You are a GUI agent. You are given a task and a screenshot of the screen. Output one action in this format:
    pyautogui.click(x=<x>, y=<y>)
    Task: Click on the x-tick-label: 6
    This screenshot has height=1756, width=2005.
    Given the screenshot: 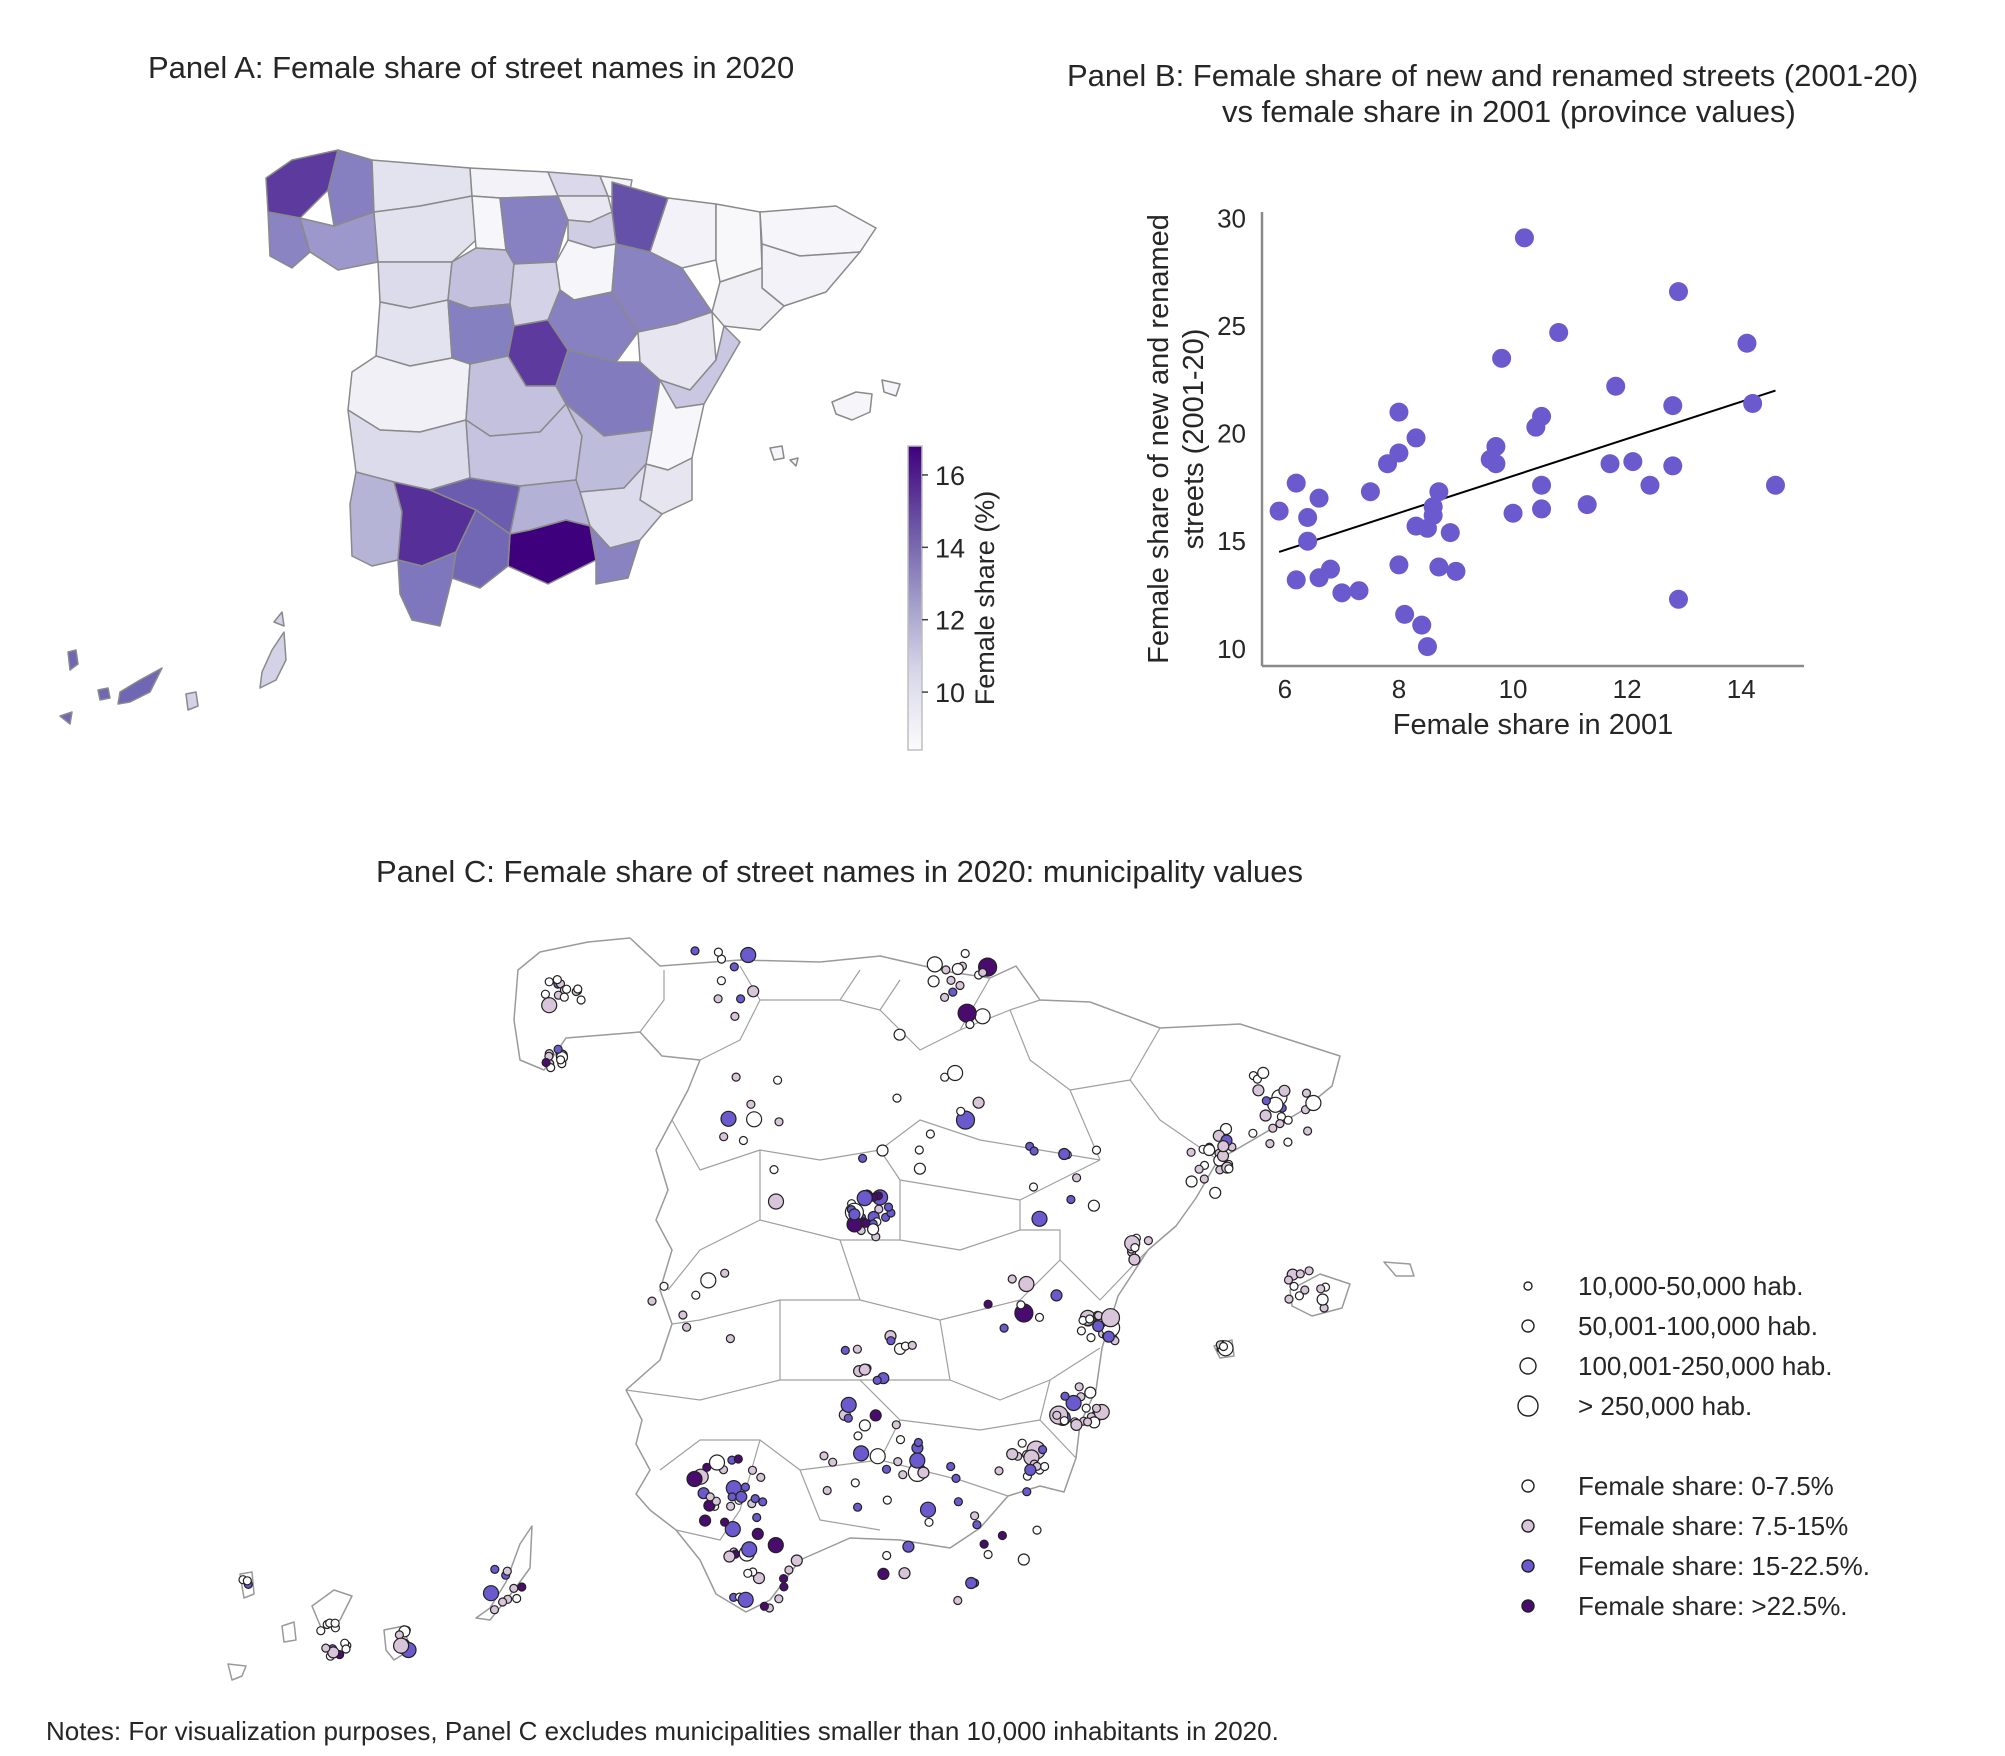 What is the action you would take?
    pyautogui.click(x=1285, y=689)
    